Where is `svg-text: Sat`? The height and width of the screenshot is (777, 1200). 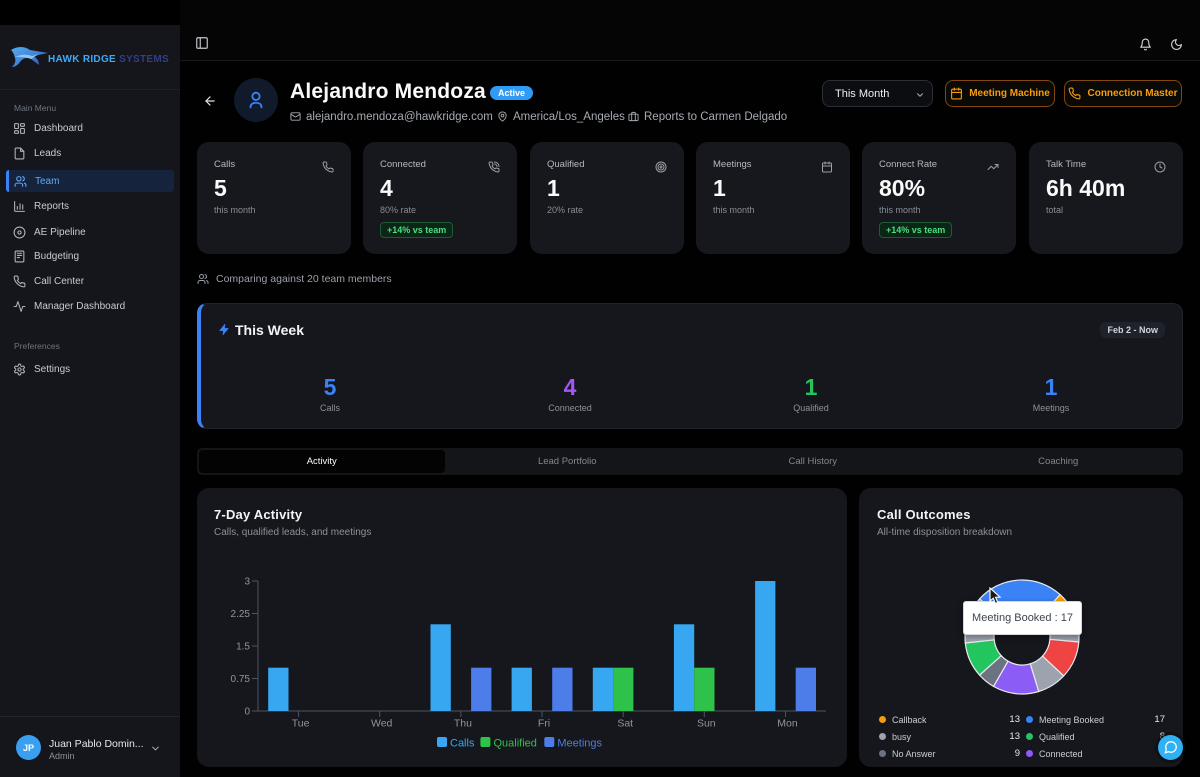
svg-text: Sat is located at coordinates (625, 724).